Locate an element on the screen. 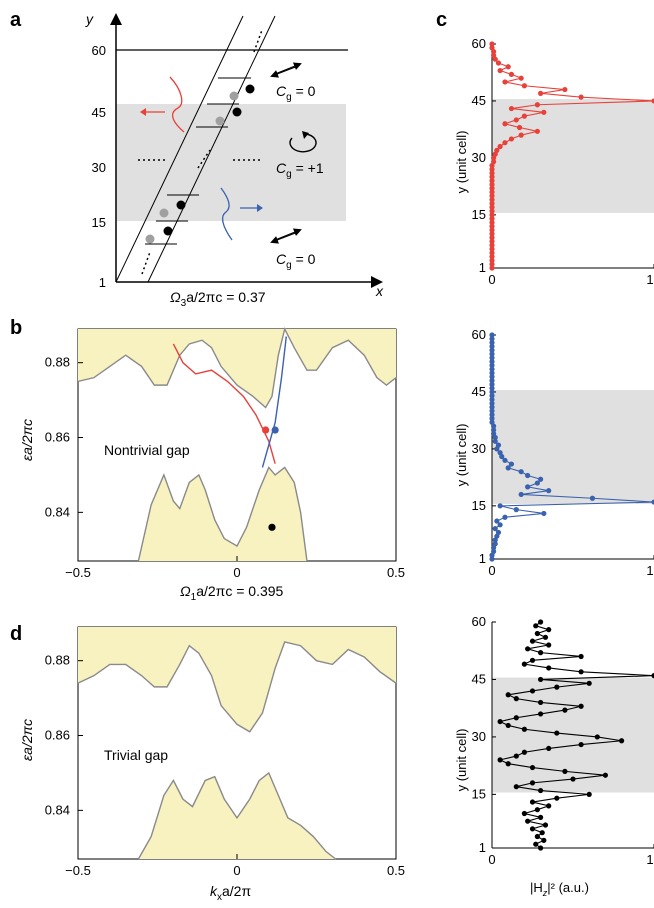 The width and height of the screenshot is (654, 908). red-arrowhead is located at coordinates (143, 112).